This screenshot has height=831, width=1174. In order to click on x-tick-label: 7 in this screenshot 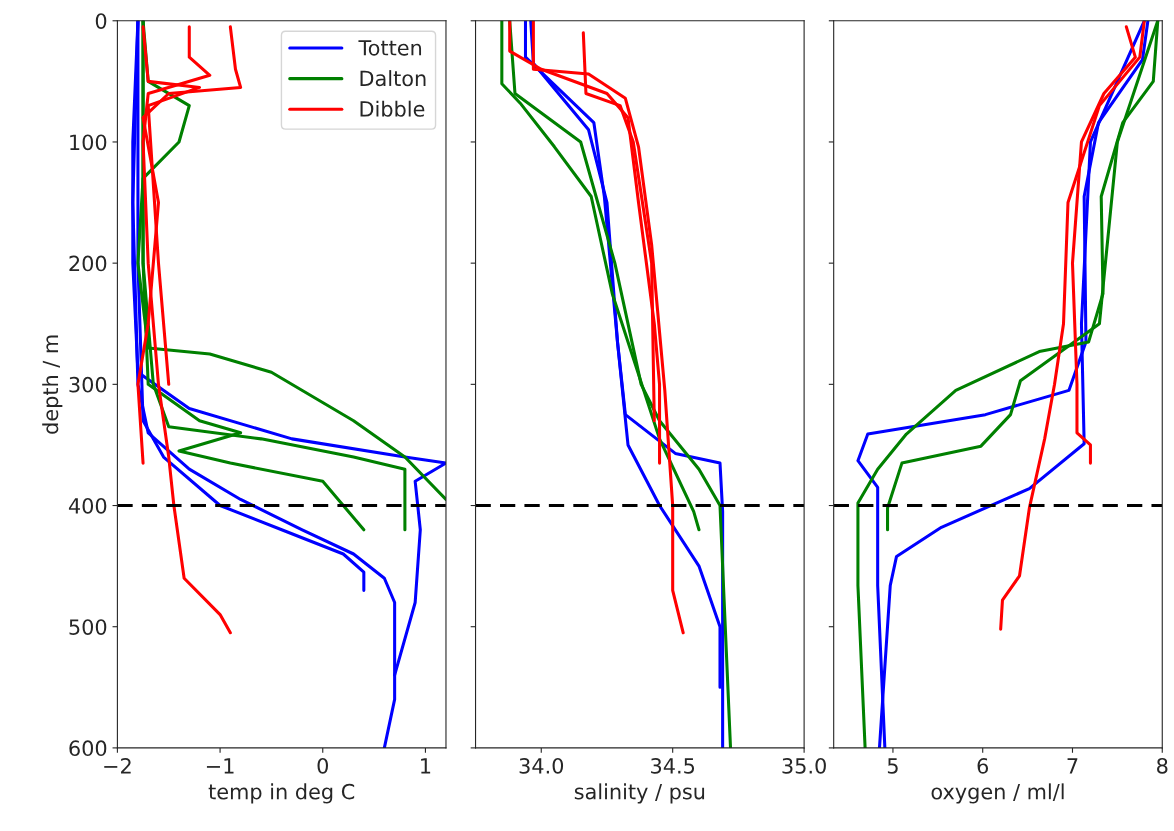, I will do `click(1072, 766)`.